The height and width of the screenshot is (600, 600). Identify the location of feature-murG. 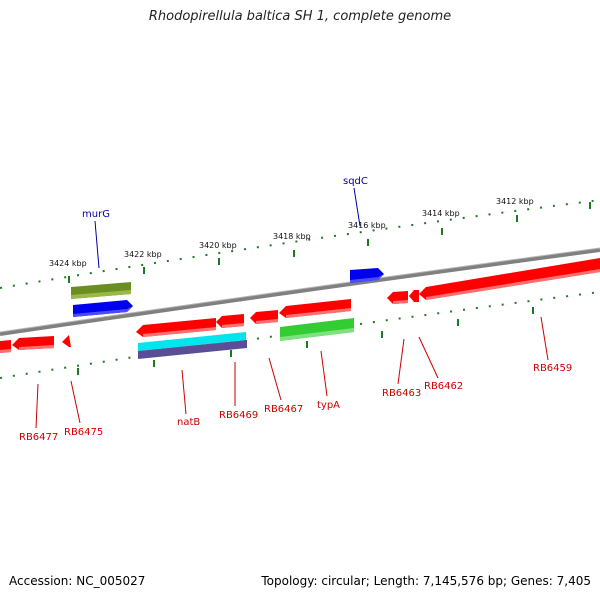
(102, 299).